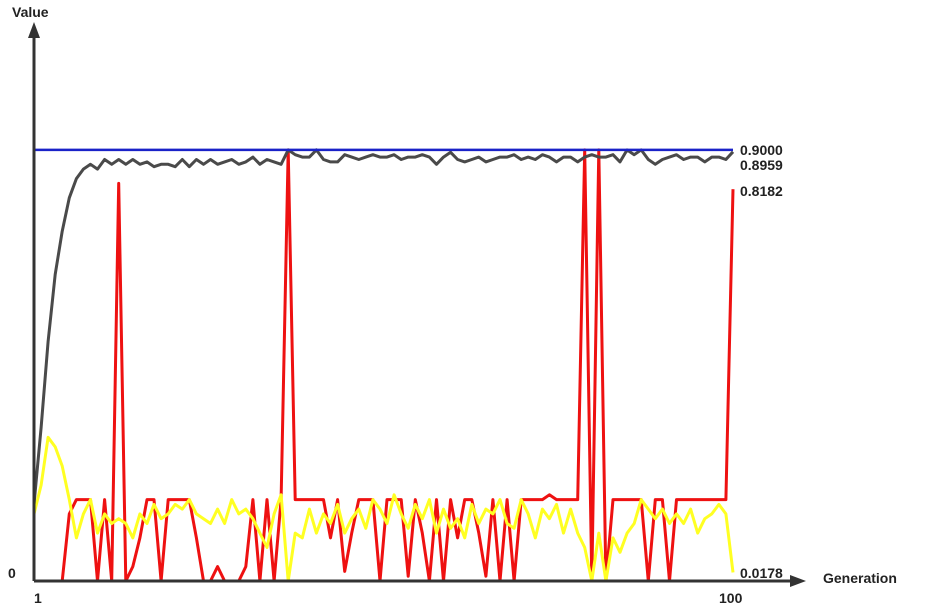  Describe the element at coordinates (731, 598) in the screenshot. I see `x-tick-label-end: 100` at that location.